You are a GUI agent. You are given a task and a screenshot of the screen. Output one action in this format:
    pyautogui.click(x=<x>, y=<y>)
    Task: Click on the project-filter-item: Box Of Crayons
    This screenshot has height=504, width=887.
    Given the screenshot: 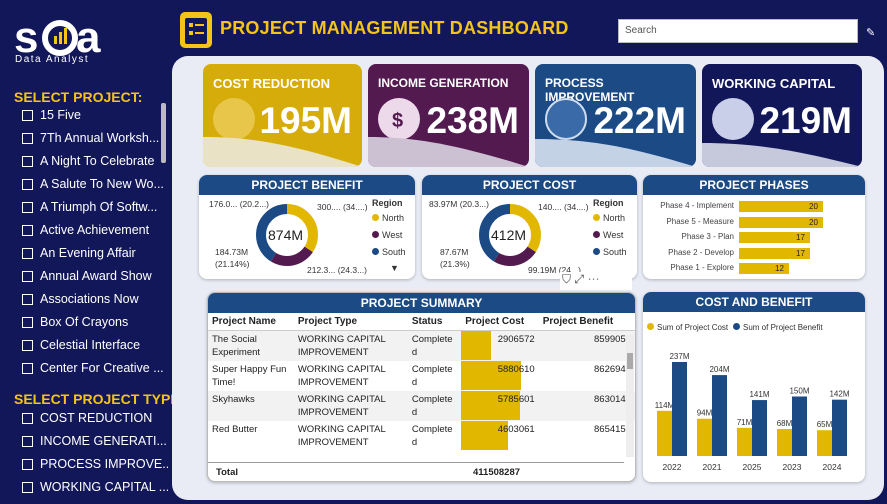 What is the action you would take?
    pyautogui.click(x=95, y=322)
    